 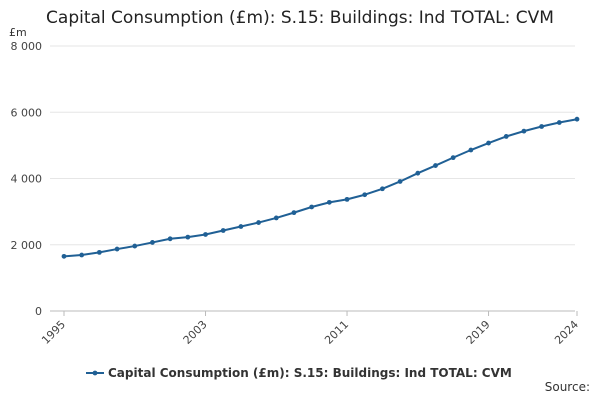 I want to click on data-point-2000, so click(x=152, y=242).